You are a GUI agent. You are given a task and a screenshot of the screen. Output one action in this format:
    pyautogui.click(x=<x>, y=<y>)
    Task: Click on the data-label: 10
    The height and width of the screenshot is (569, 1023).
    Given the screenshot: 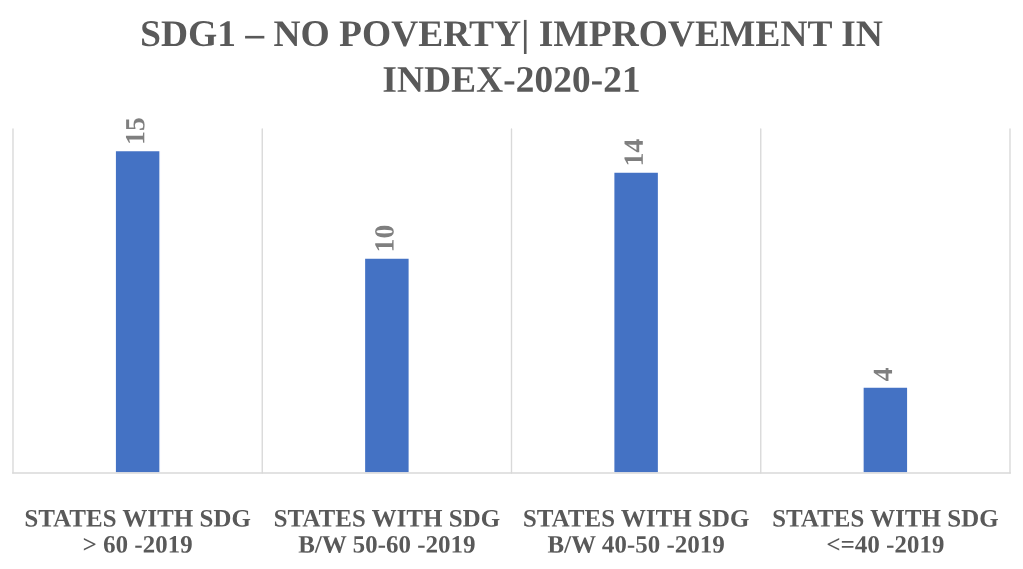 What is the action you would take?
    pyautogui.click(x=384, y=238)
    